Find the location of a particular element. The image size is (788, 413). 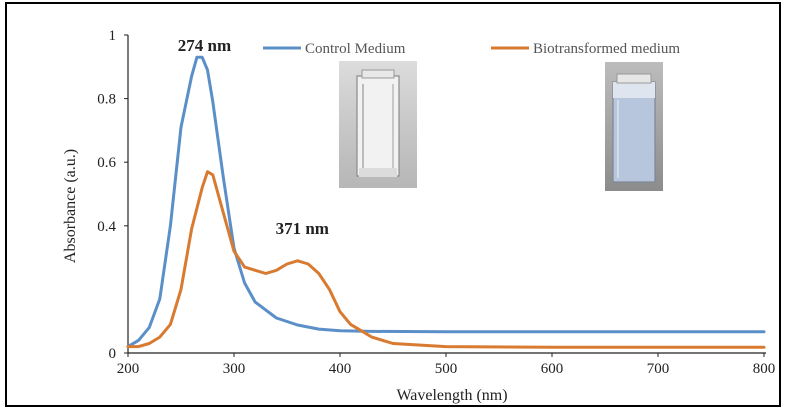

photo-layer is located at coordinates (501, 126).